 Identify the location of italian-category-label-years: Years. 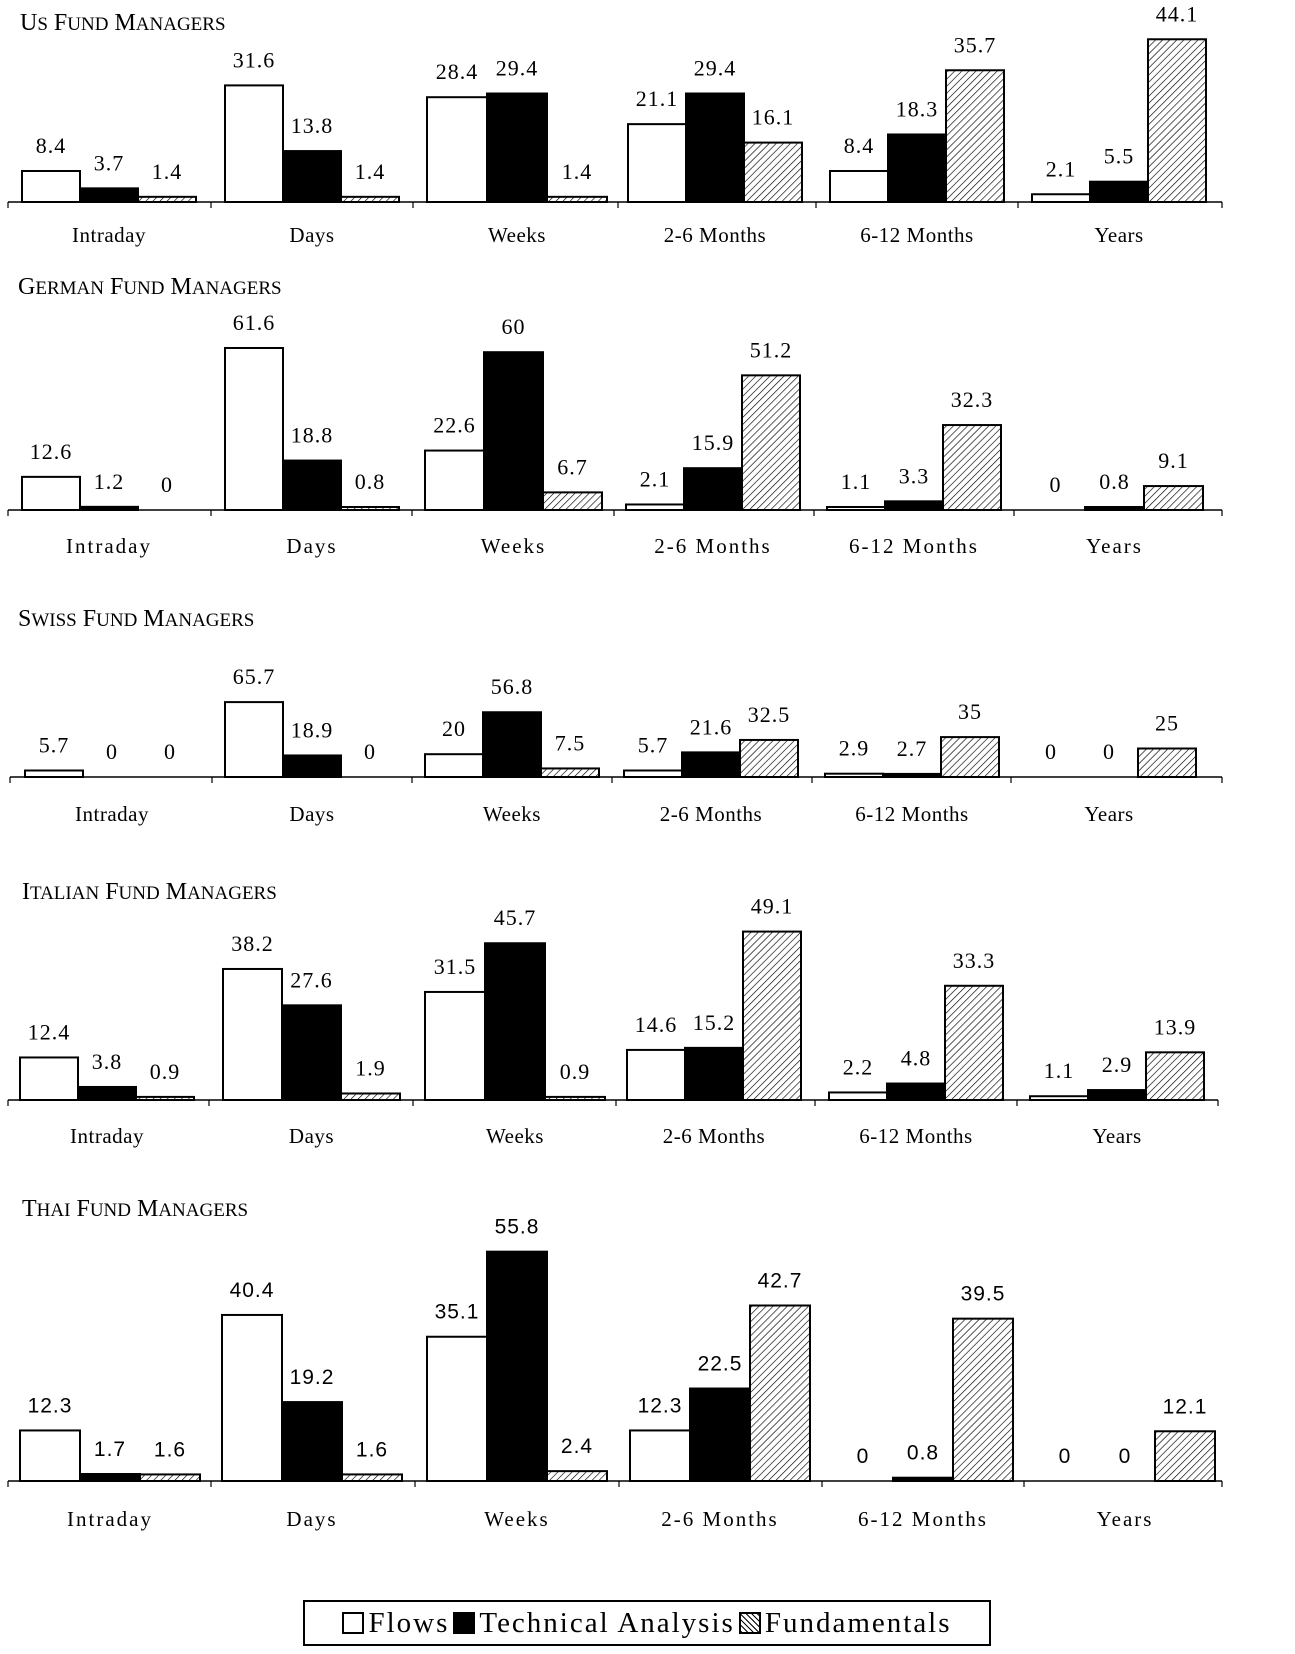
(1116, 1136).